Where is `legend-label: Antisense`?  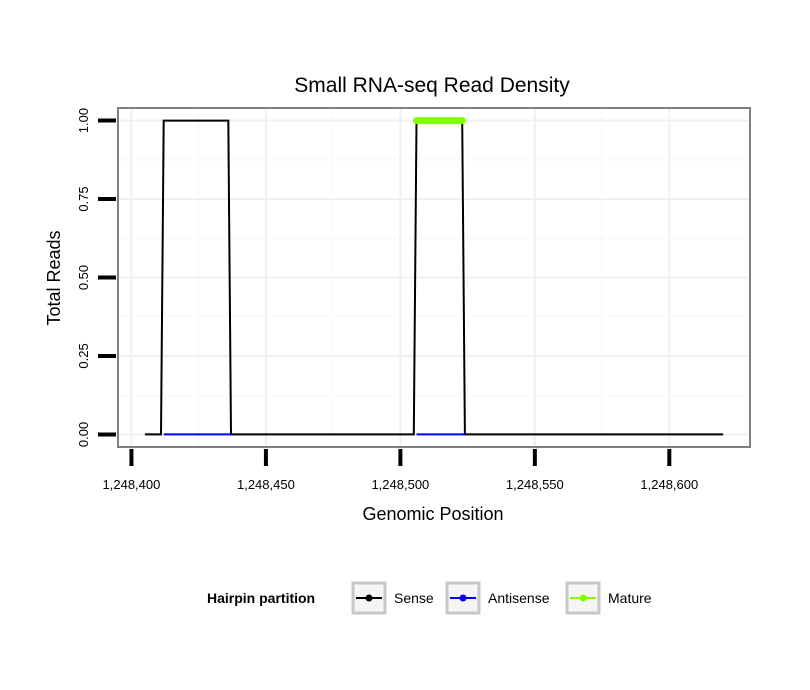 legend-label: Antisense is located at coordinates (519, 598).